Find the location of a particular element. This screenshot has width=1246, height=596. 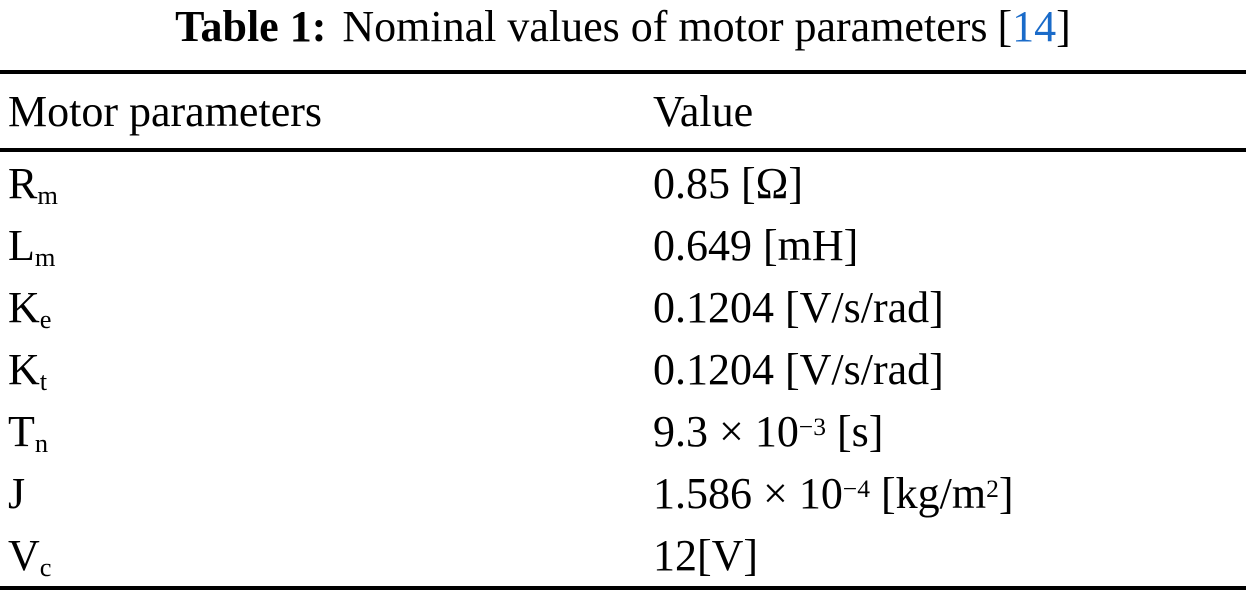

table-top-rule is located at coordinates (623, 72).